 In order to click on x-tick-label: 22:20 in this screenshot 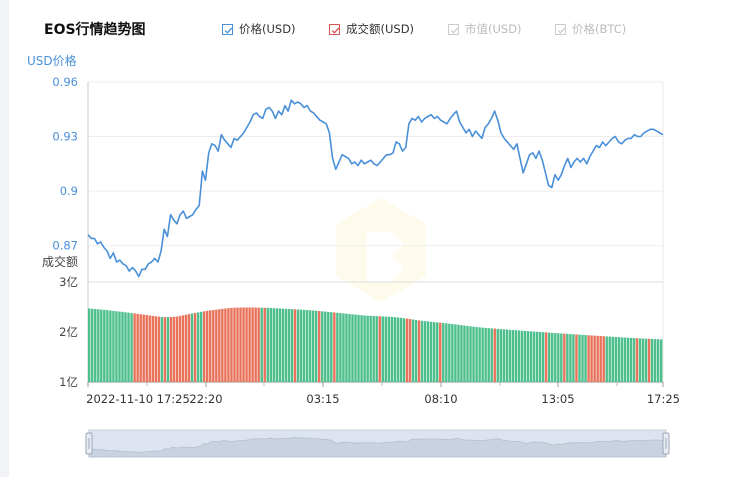, I will do `click(205, 399)`.